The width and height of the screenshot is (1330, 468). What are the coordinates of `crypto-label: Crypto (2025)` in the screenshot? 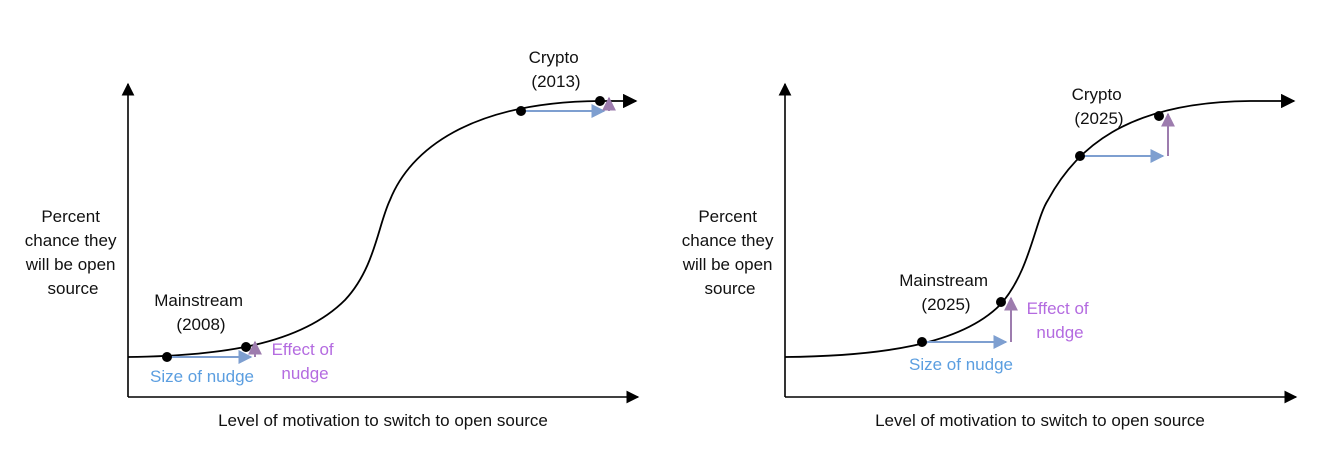 It's located at (1099, 106).